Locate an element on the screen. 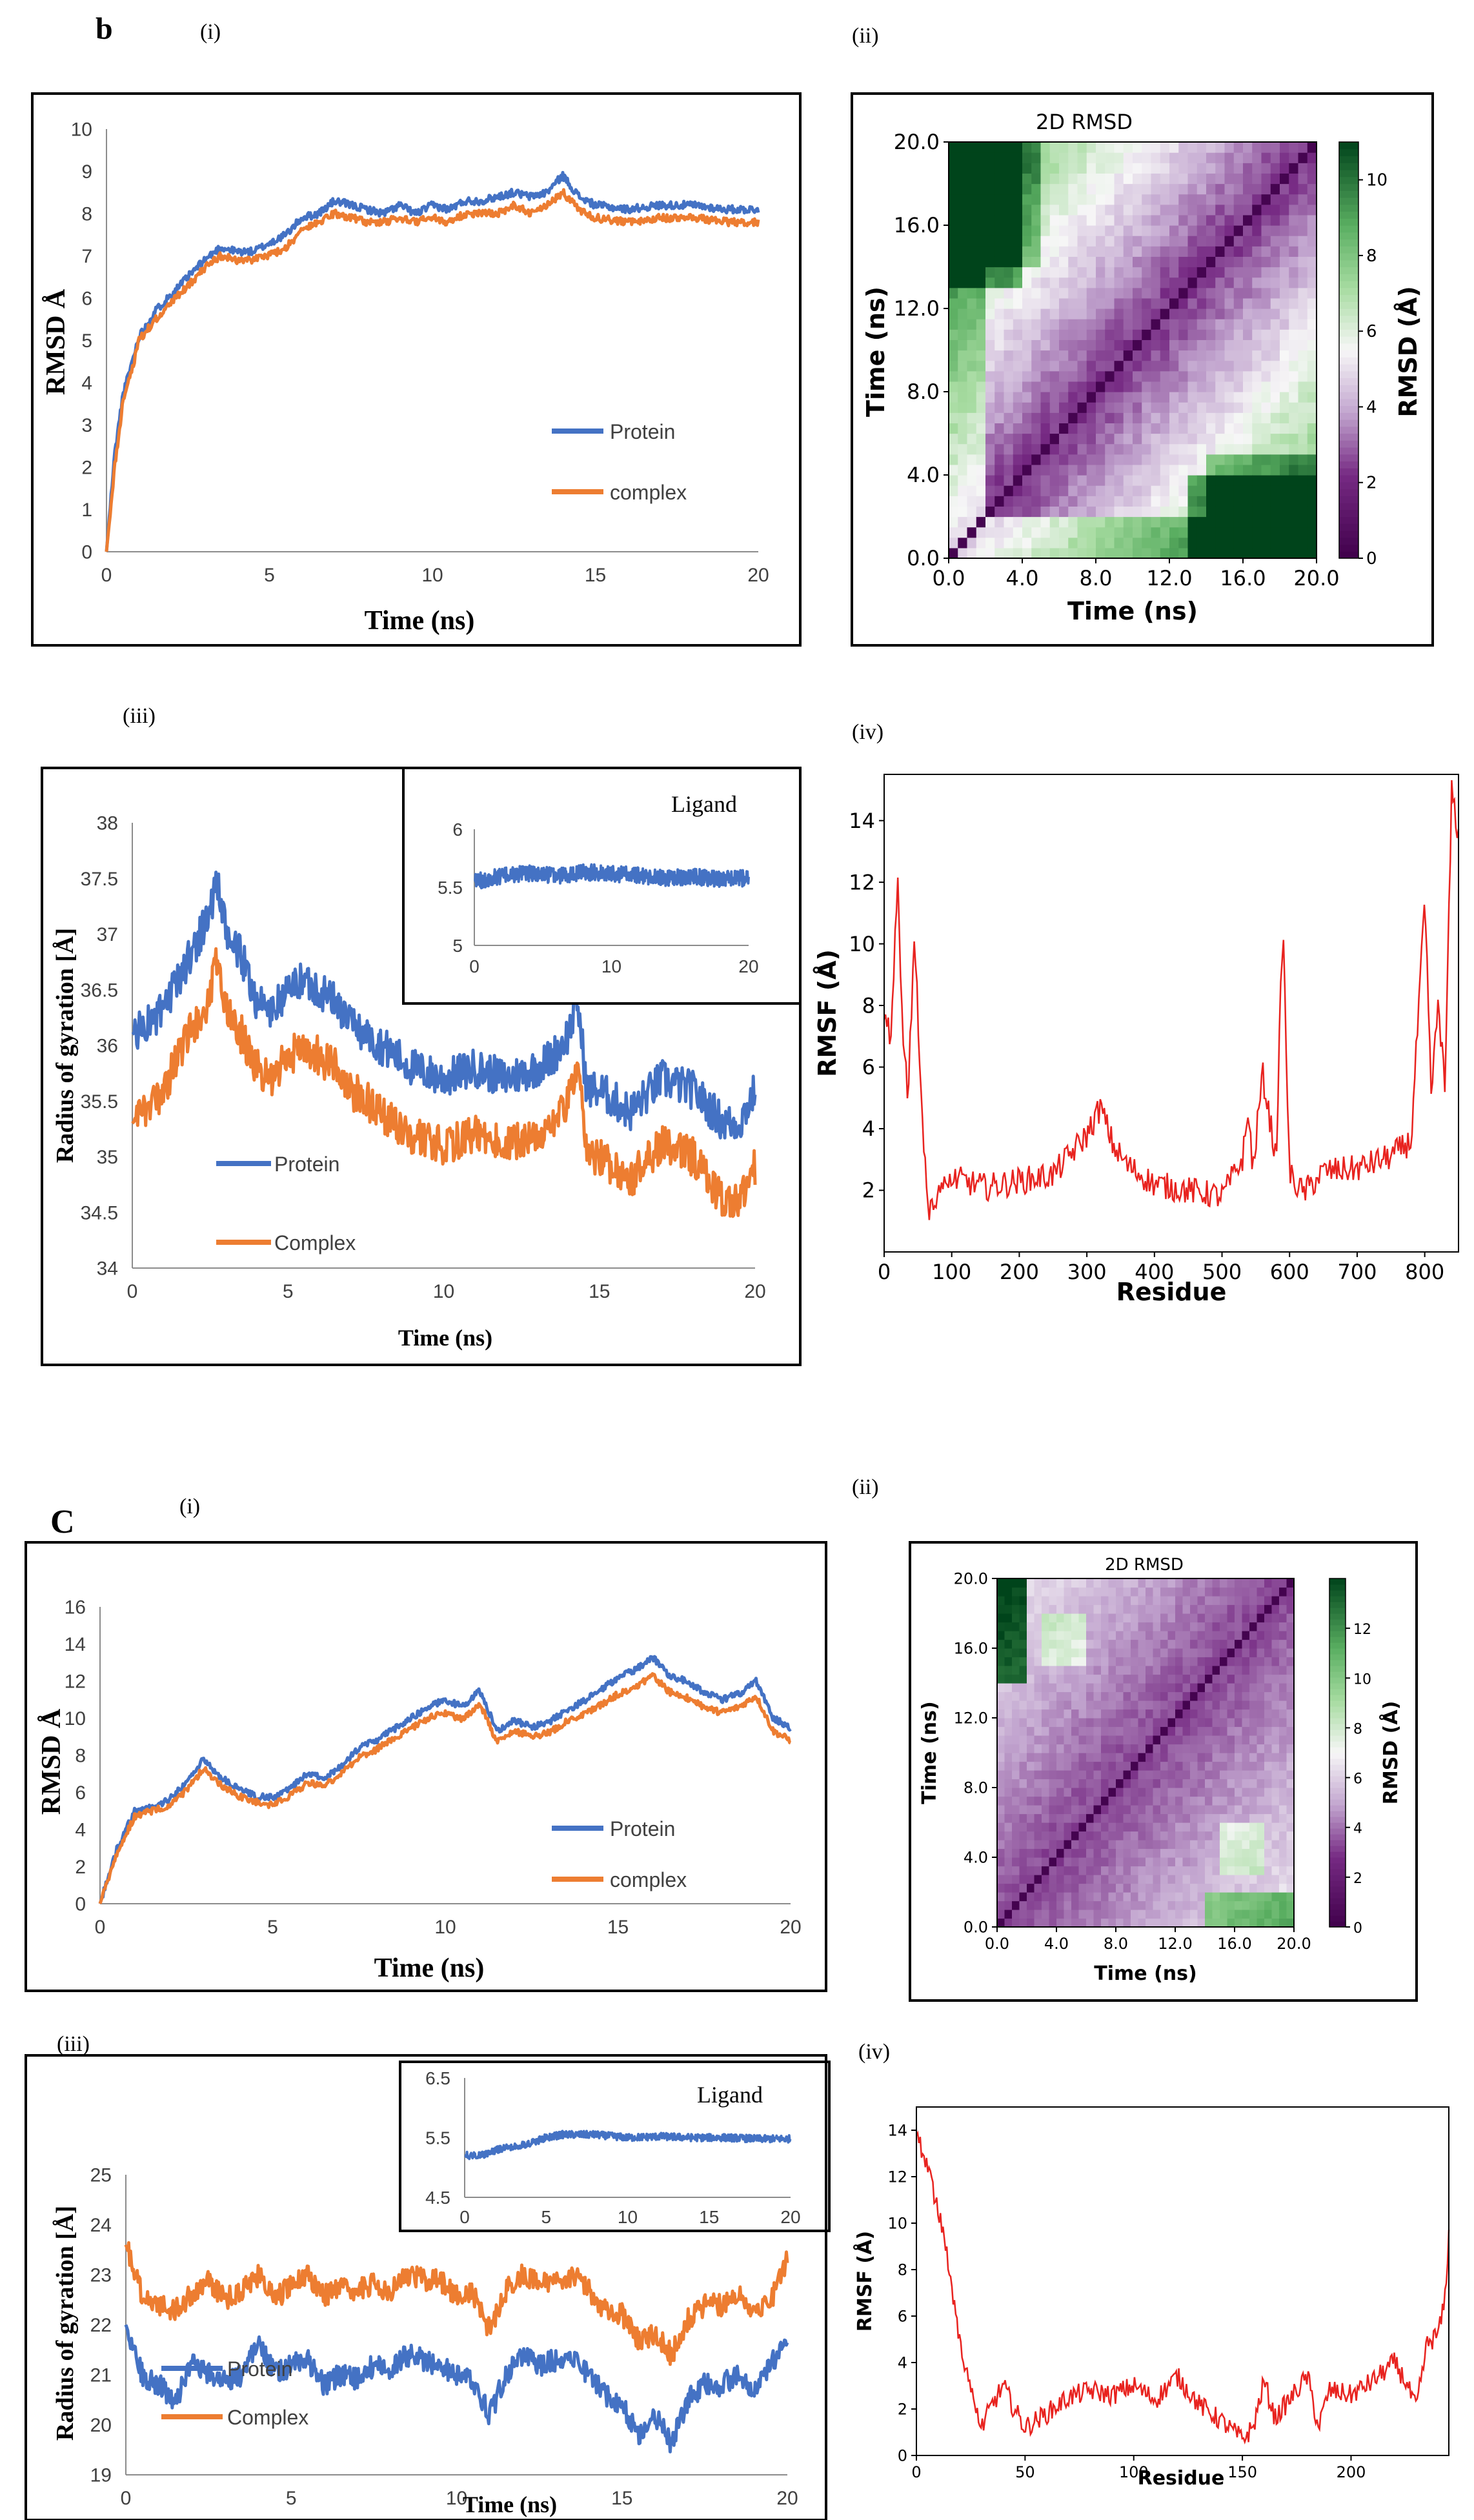 This screenshot has width=1474, height=2520. colorbar-tick-label: 8 is located at coordinates (1358, 1729).